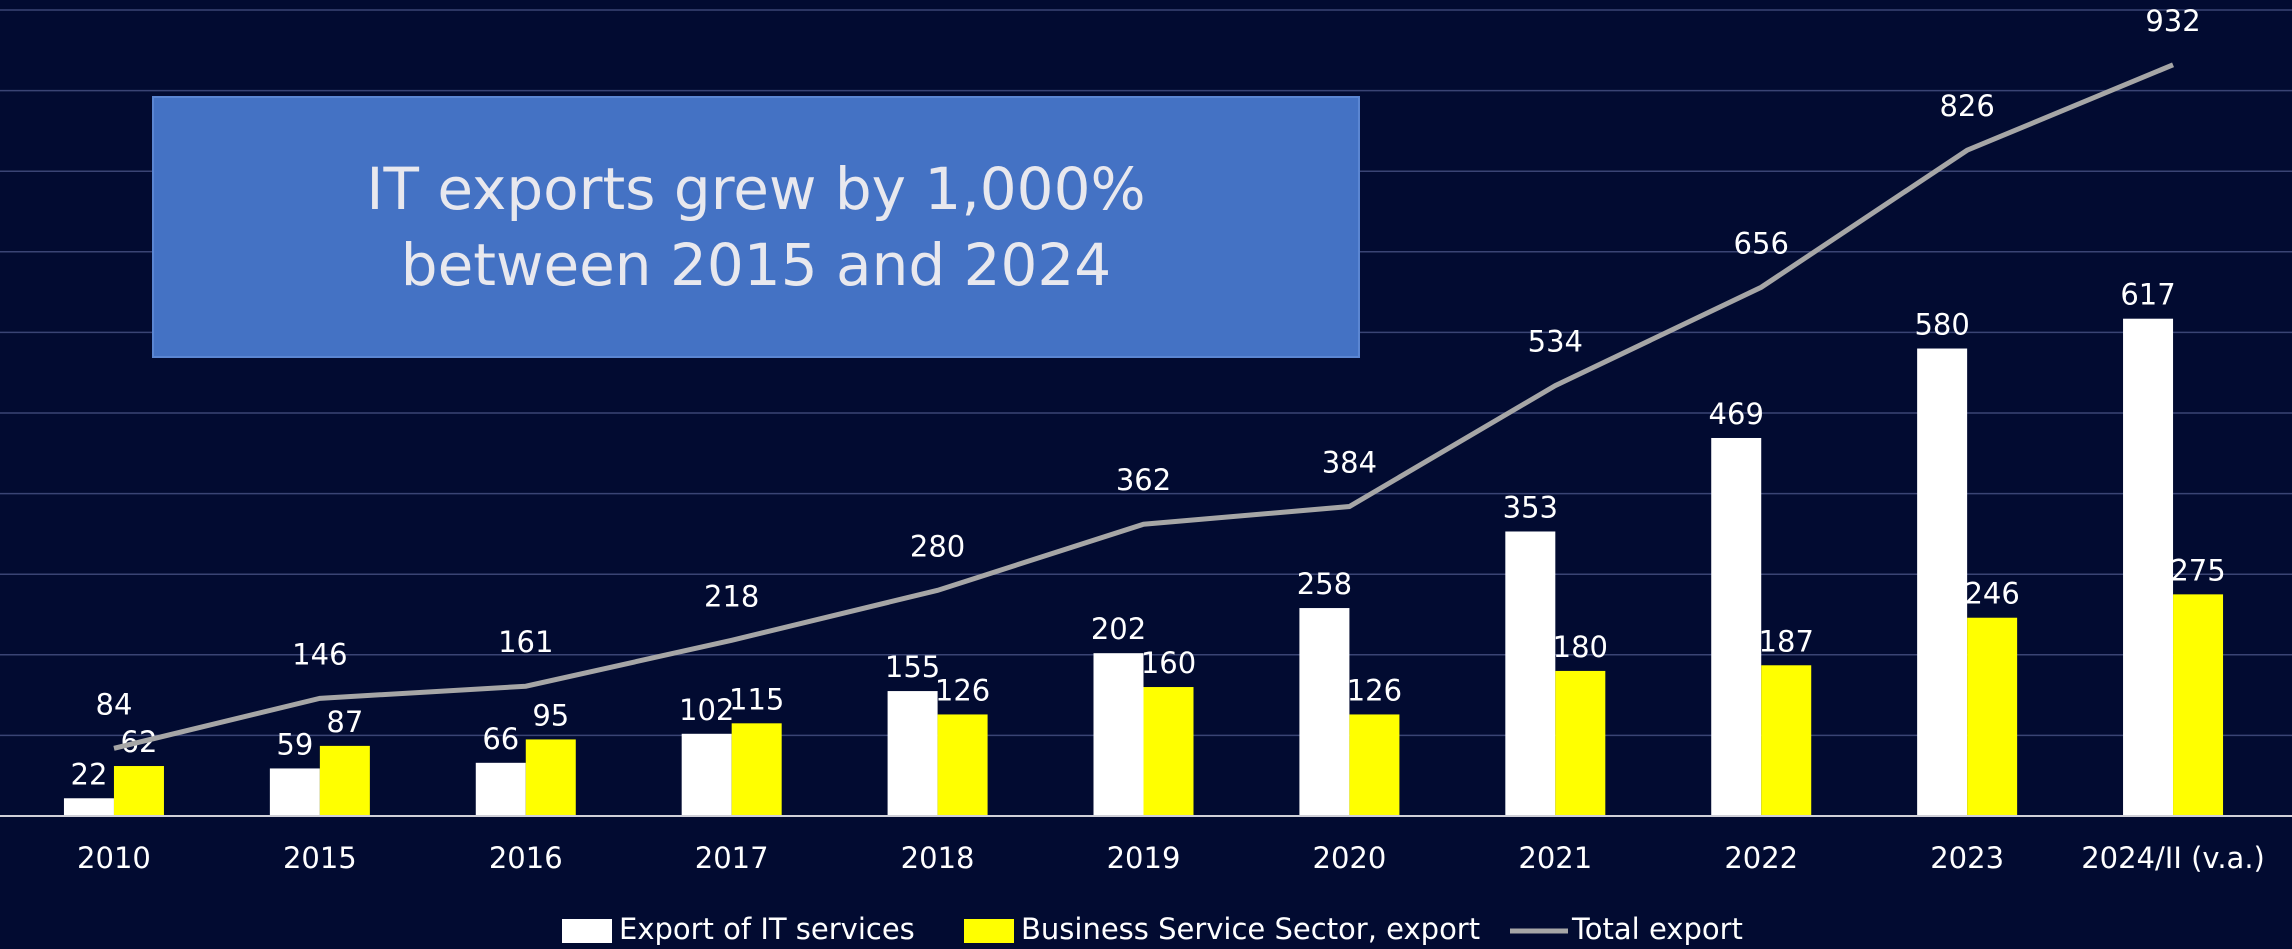 This screenshot has height=949, width=2292. Describe the element at coordinates (731, 596) in the screenshot. I see `data-label: 218` at that location.